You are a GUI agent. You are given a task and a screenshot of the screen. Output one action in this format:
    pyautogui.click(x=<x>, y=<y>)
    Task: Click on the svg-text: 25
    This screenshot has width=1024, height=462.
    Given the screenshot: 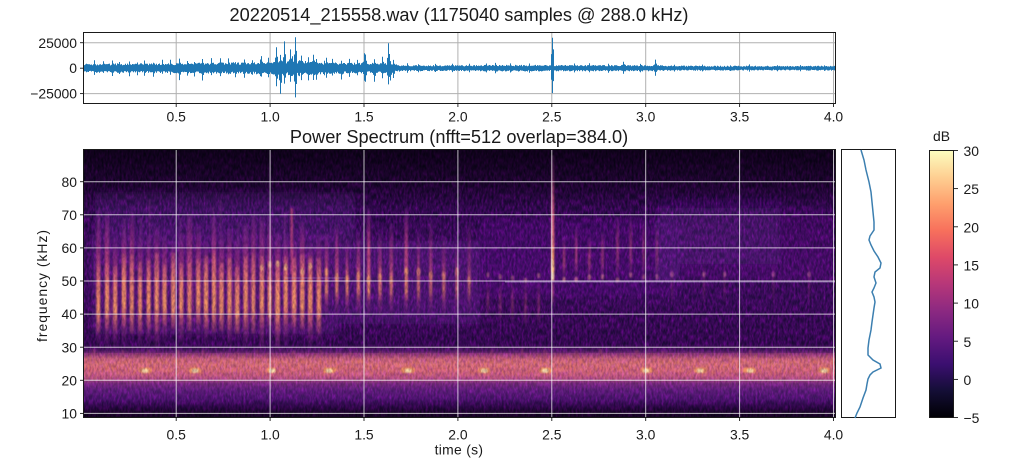 What is the action you would take?
    pyautogui.click(x=972, y=189)
    